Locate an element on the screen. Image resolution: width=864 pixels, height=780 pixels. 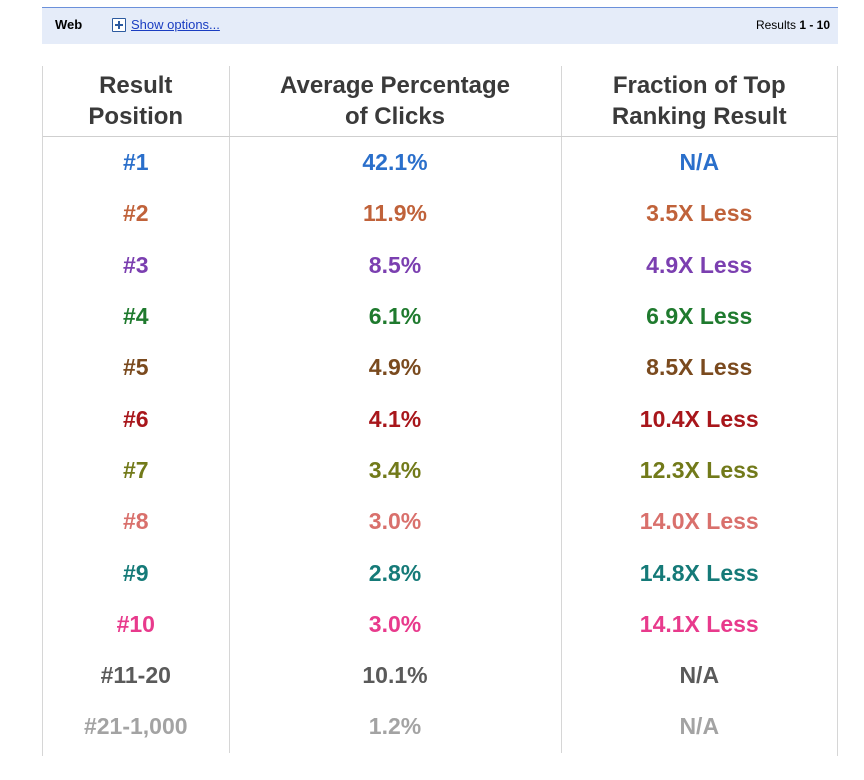
table-row: #9 2.8% 14.8X Less is located at coordinates (440, 573).